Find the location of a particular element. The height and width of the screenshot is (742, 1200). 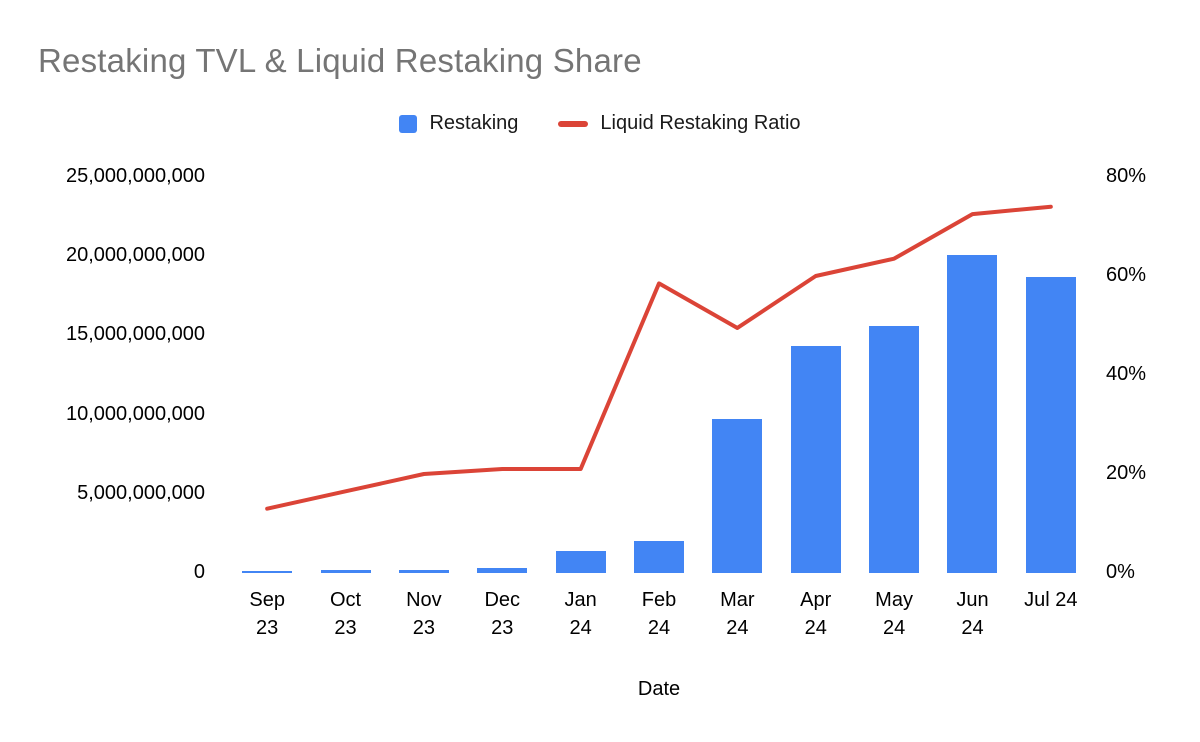

chart-title: Restaking TVL & Liquid Restaking Share is located at coordinates (340, 60).